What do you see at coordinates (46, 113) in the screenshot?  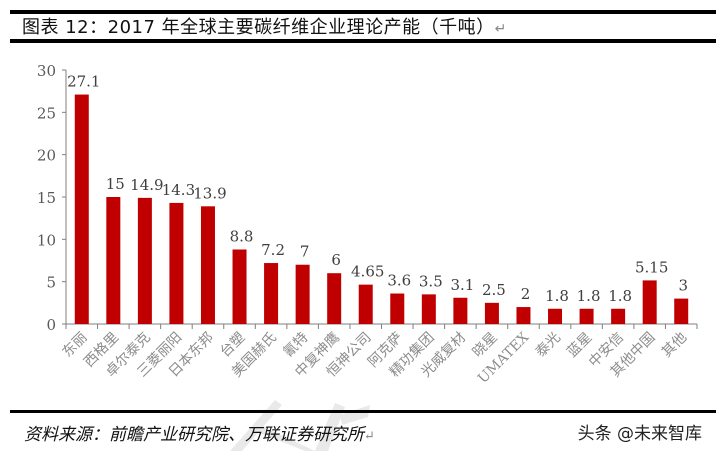 I see `y-tick-label: 25` at bounding box center [46, 113].